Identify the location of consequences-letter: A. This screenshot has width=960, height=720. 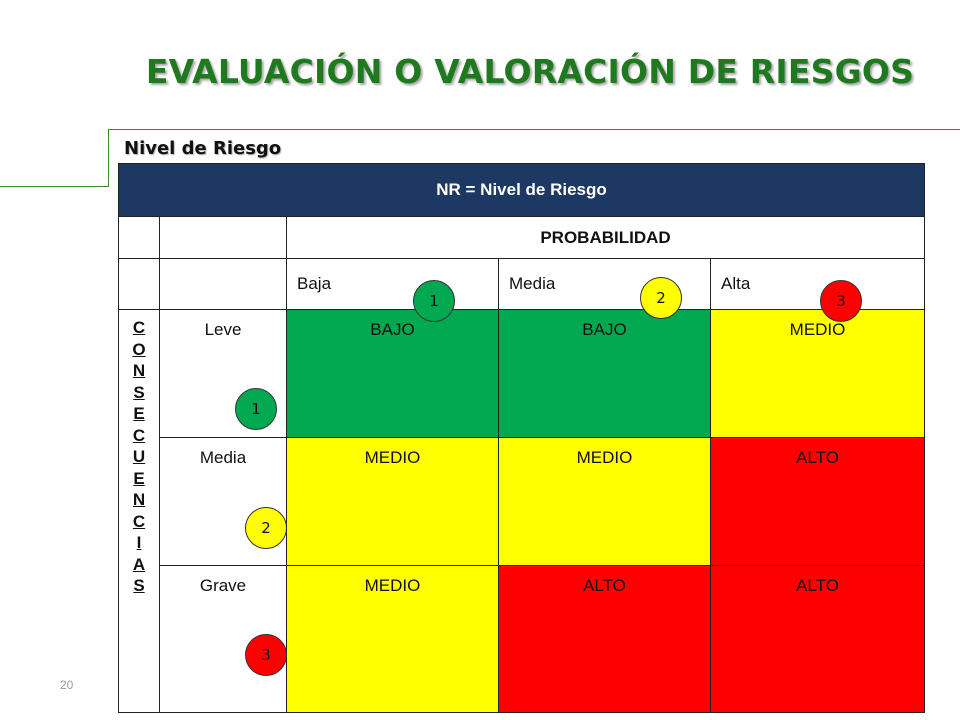
(139, 564).